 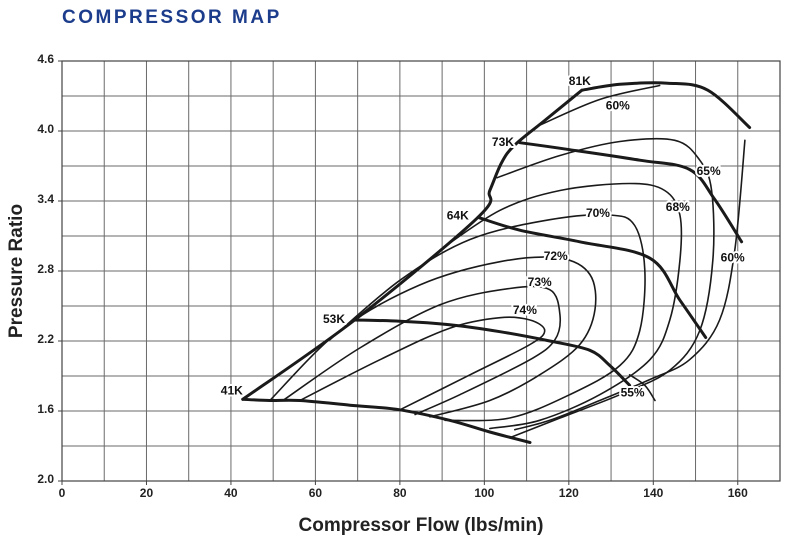 What do you see at coordinates (421, 525) in the screenshot?
I see `x-axis-label: Compressor Flow (lbs/min)` at bounding box center [421, 525].